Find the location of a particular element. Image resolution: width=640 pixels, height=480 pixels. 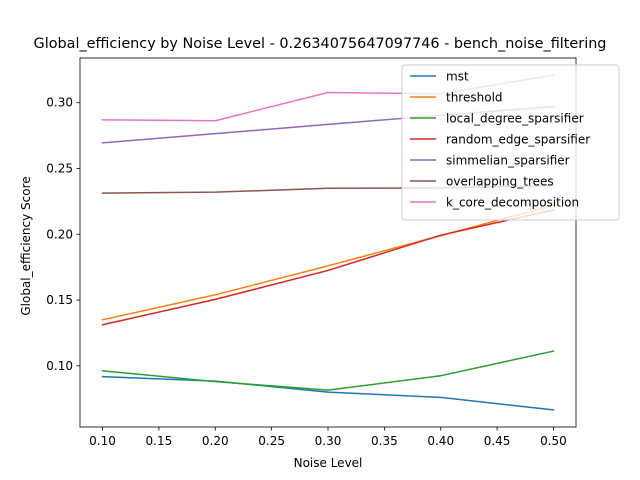

legend-label-k-core-decomposition: k_core_decomposition is located at coordinates (512, 203).